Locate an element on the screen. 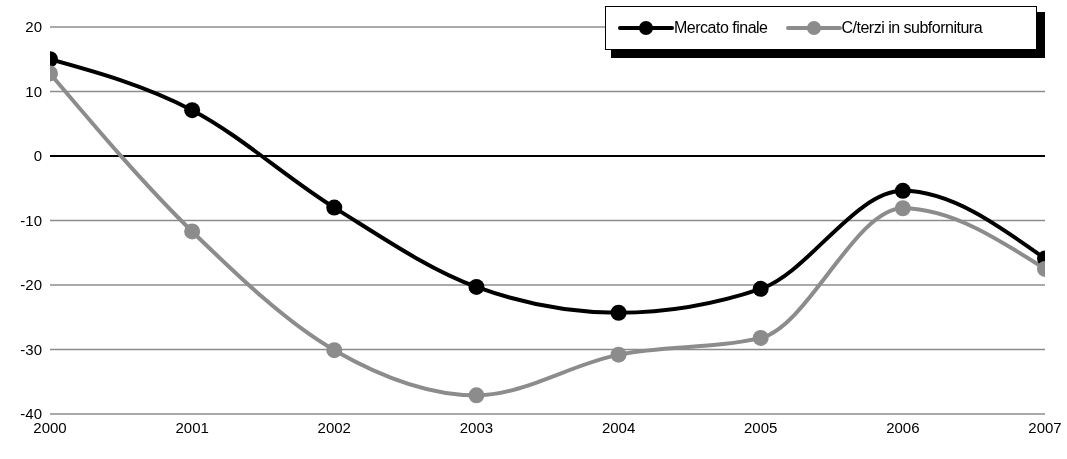 The width and height of the screenshot is (1067, 459). x-tick-label: 2004 is located at coordinates (618, 427).